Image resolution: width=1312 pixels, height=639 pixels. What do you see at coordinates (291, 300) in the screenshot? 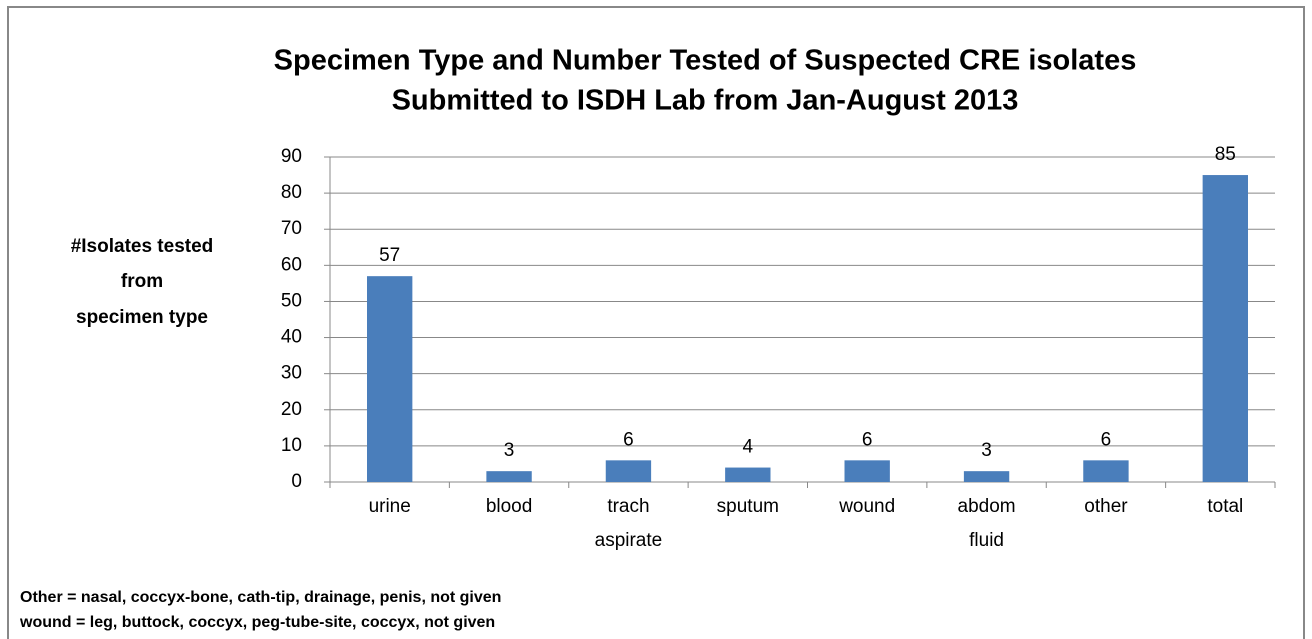
I see `y-tick-label: 50` at bounding box center [291, 300].